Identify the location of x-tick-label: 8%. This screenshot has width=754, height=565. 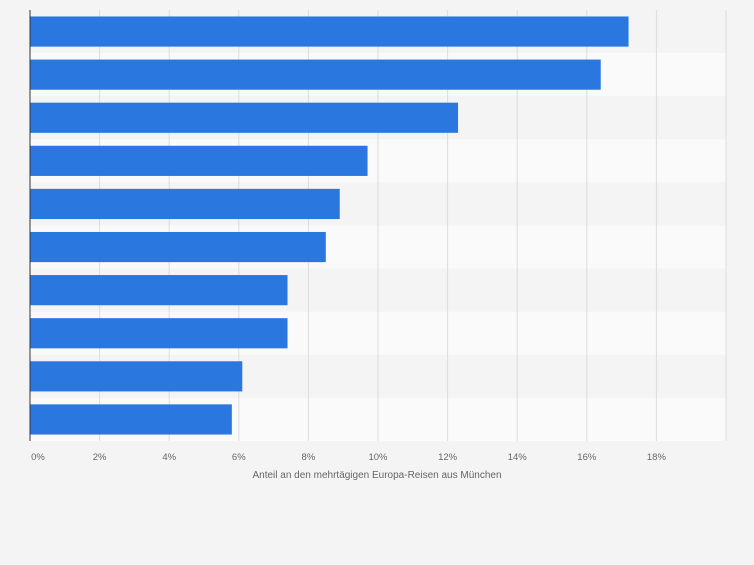
(309, 457).